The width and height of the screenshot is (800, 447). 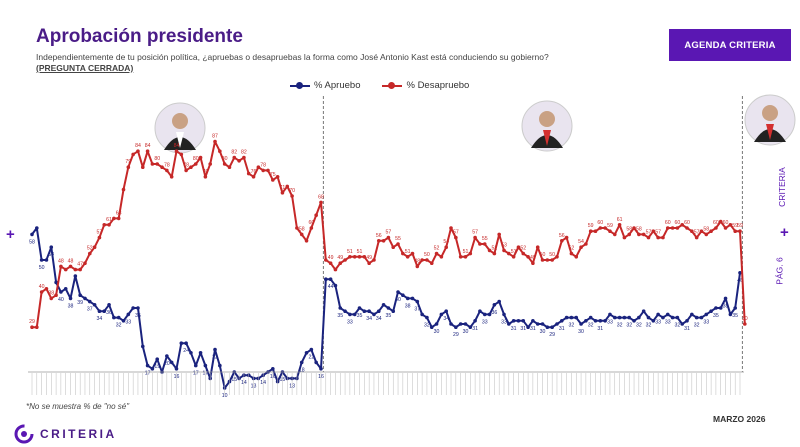 I want to click on data-label: 47, so click(x=80, y=265).